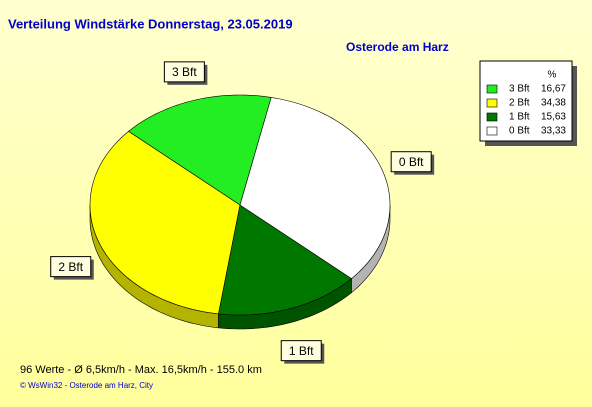  I want to click on chart-subtitle: Osterode am Harz, so click(397, 47).